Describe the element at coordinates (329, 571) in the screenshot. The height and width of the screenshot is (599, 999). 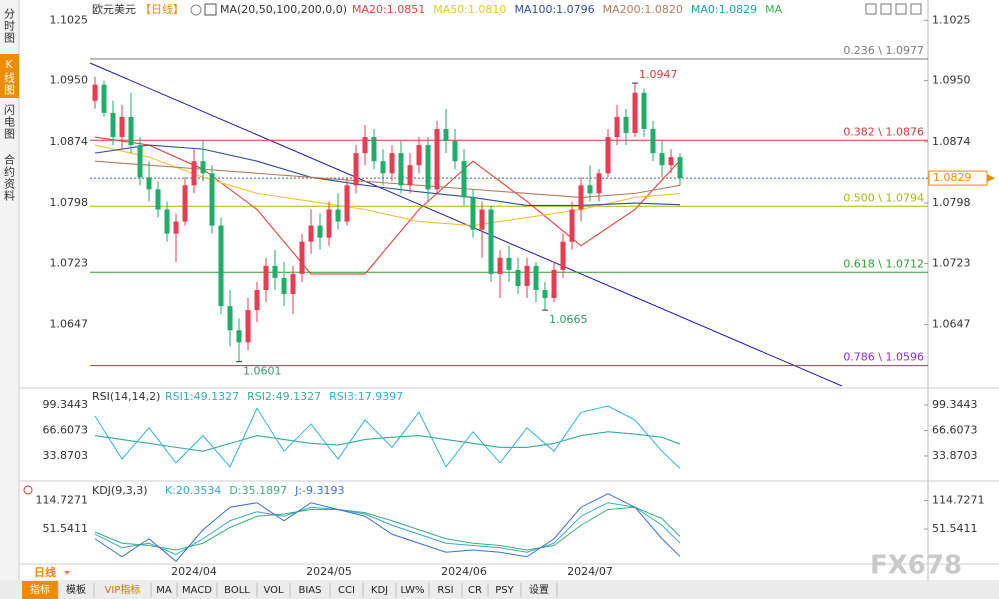
I see `x-tick-label: 2024/05` at that location.